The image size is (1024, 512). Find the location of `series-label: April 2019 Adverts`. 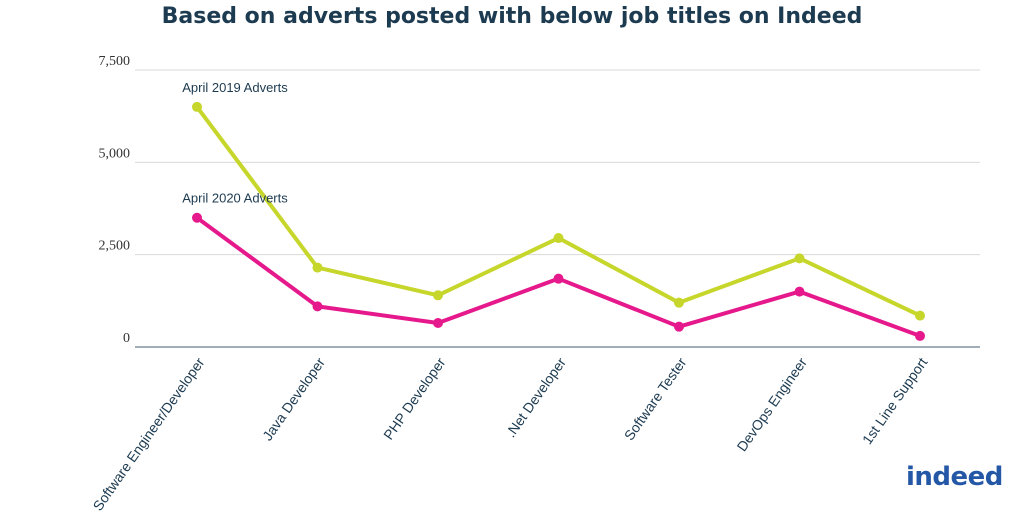

series-label: April 2019 Adverts is located at coordinates (235, 87).